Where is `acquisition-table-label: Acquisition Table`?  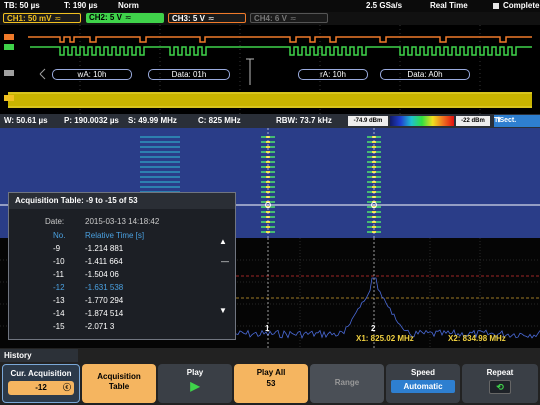 acquisition-table-label: Acquisition Table is located at coordinates (119, 382).